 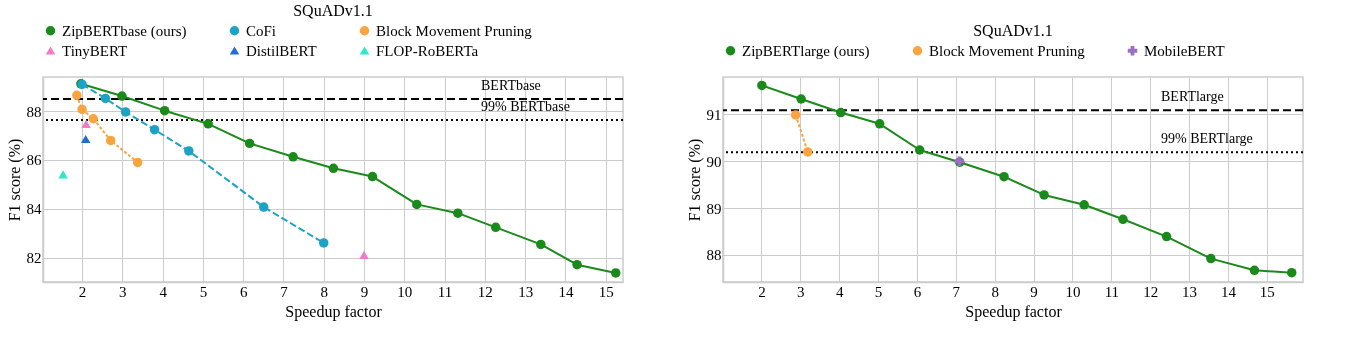 What do you see at coordinates (714, 114) in the screenshot?
I see `y-tick-label: 91` at bounding box center [714, 114].